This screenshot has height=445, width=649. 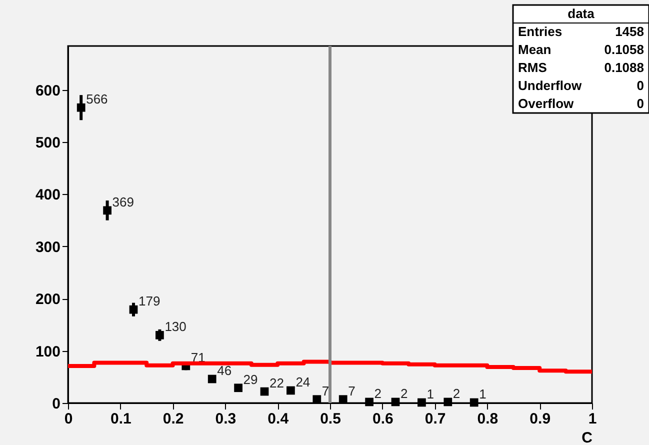 What do you see at coordinates (540, 419) in the screenshot?
I see `x-tick-label: 0.9` at bounding box center [540, 419].